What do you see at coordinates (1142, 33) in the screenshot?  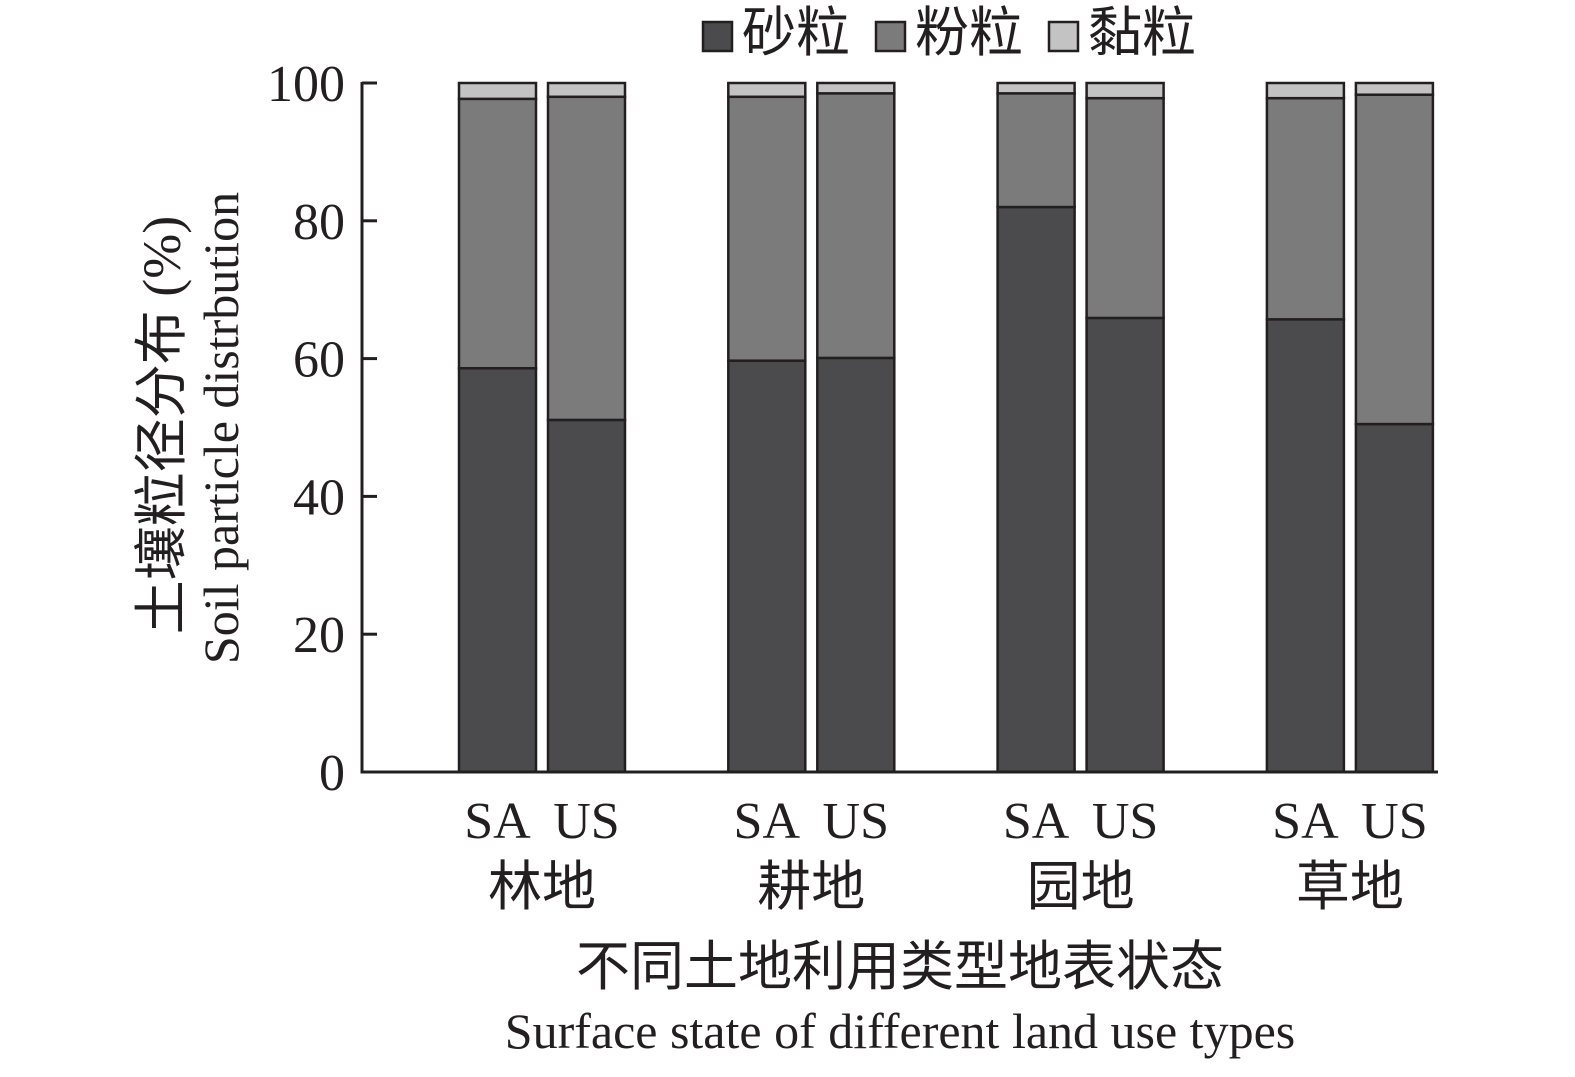 I see `legend-label-clay: 黏粒` at bounding box center [1142, 33].